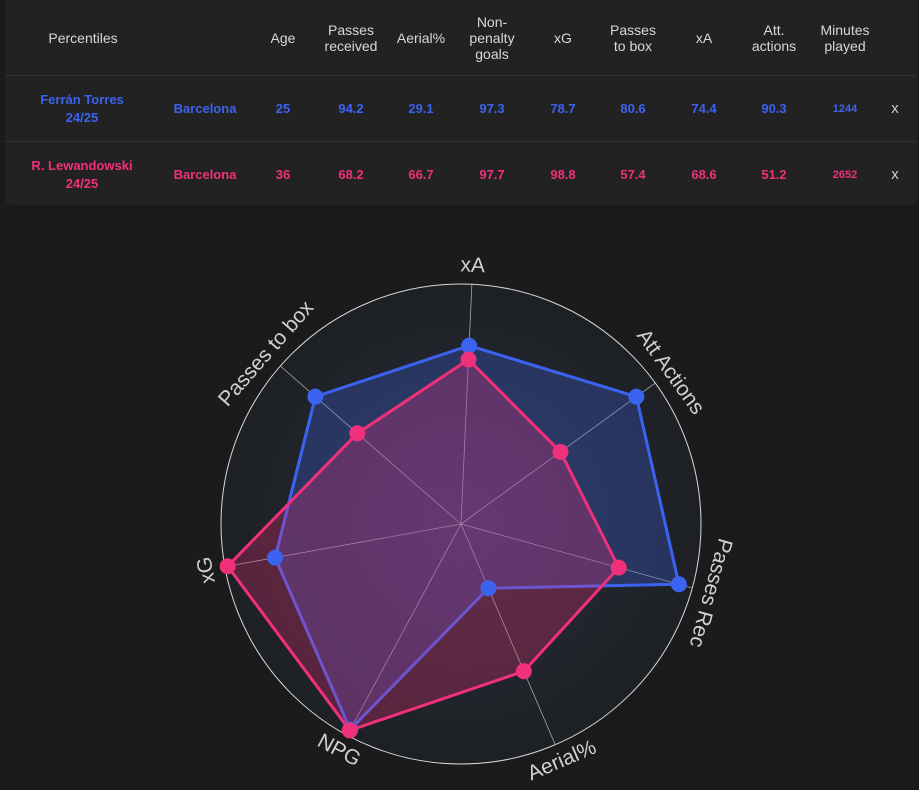  What do you see at coordinates (563, 174) in the screenshot?
I see `value-cell: 98.8` at bounding box center [563, 174].